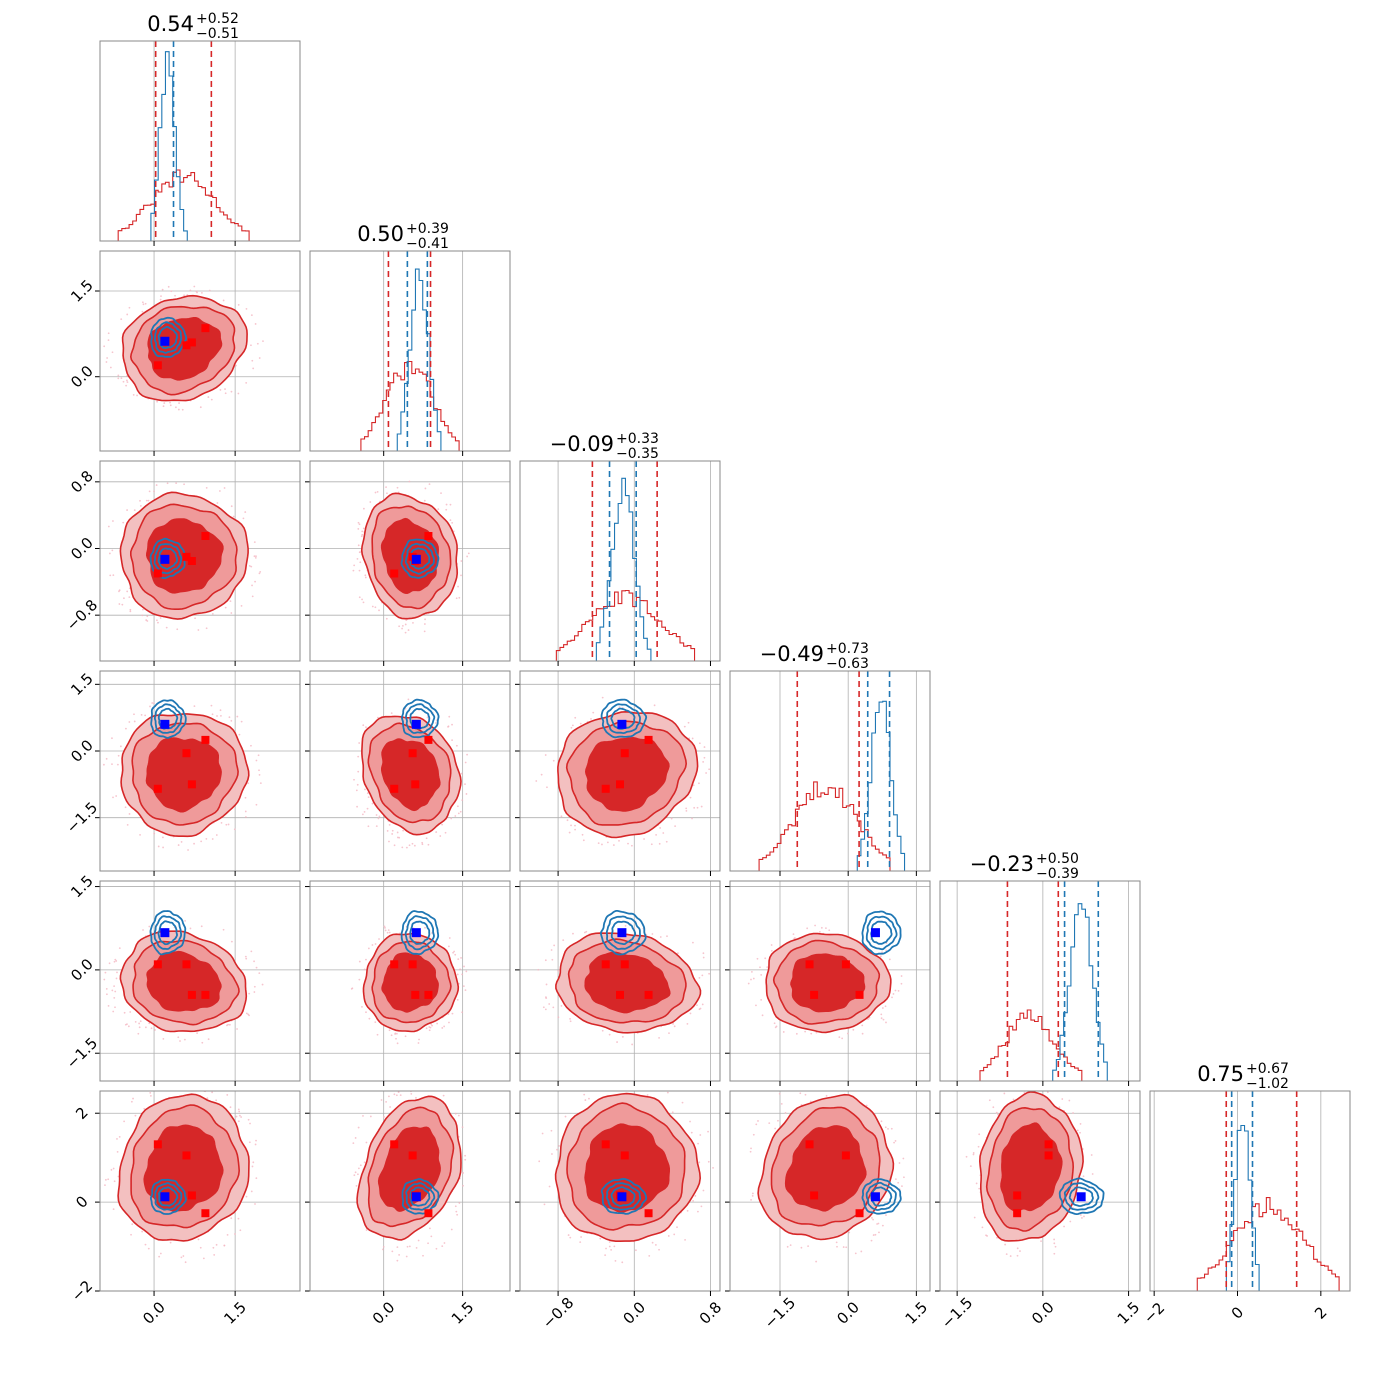 This screenshot has height=1390, width=1390. Describe the element at coordinates (1057, 874) in the screenshot. I see `title-minus: −0.39` at that location.